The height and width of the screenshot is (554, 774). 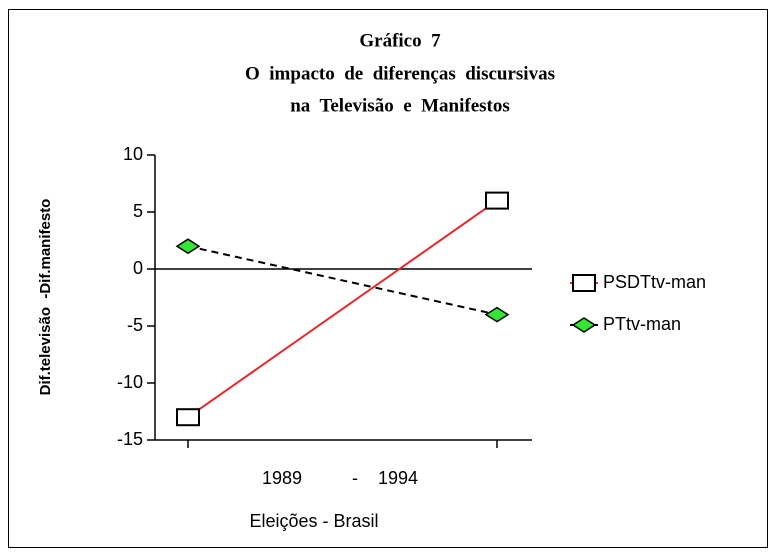 I want to click on y-axis-label: Dif.televisão -Dif.manifesto, so click(x=45, y=297).